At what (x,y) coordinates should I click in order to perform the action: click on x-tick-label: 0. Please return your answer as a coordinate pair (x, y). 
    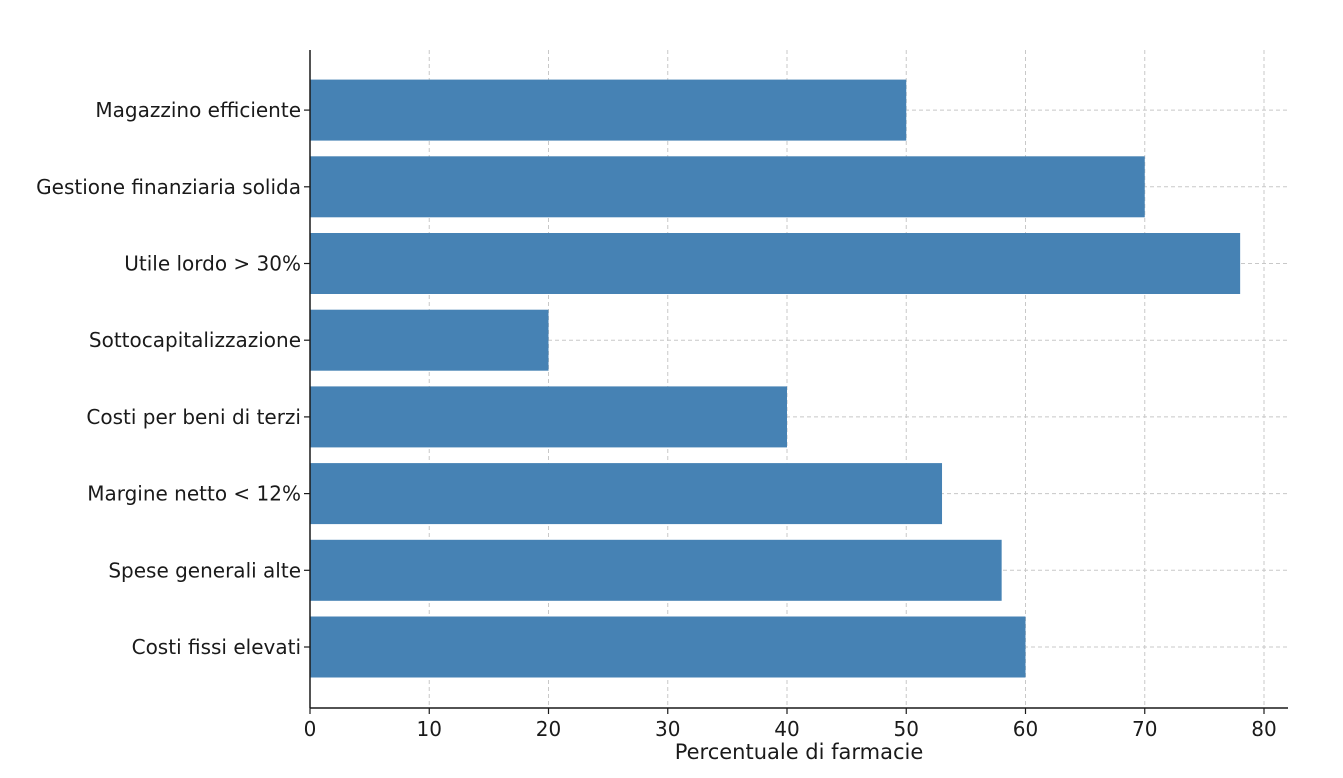
    Looking at the image, I should click on (310, 729).